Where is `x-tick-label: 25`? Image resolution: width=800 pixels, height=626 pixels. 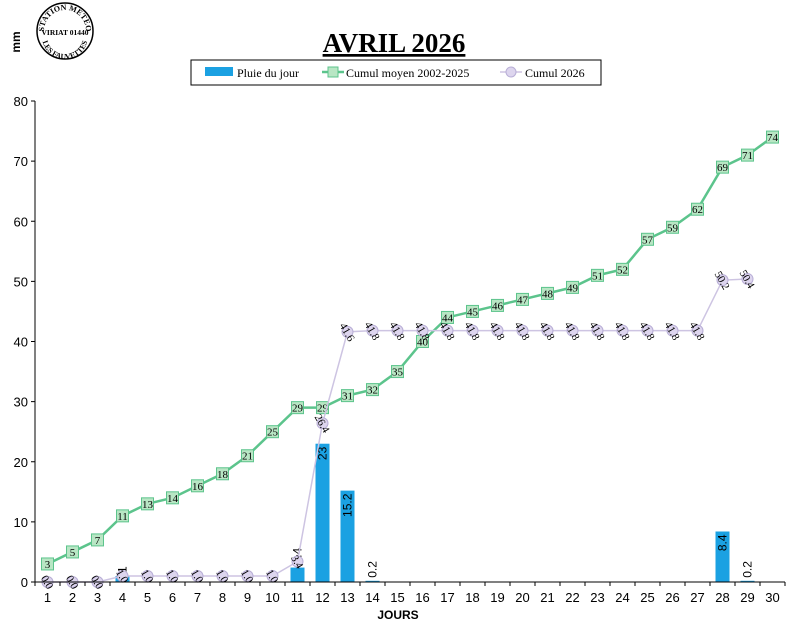
x-tick-label: 25 is located at coordinates (647, 597).